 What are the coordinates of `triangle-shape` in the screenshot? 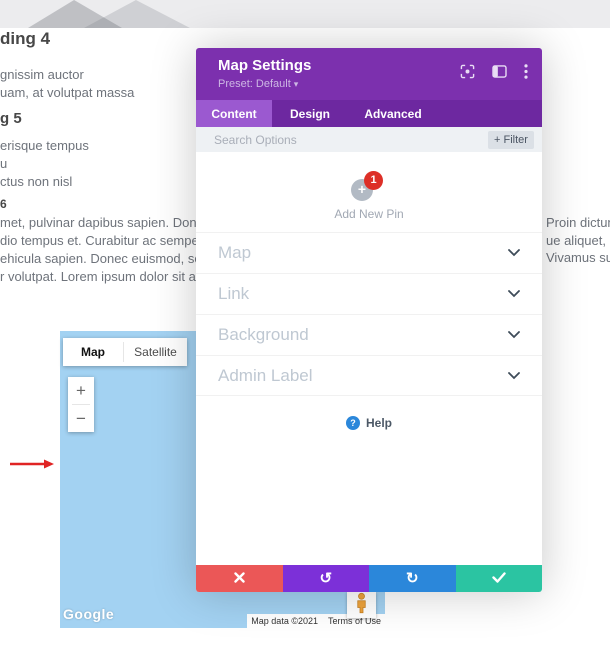 It's located at (137, 14).